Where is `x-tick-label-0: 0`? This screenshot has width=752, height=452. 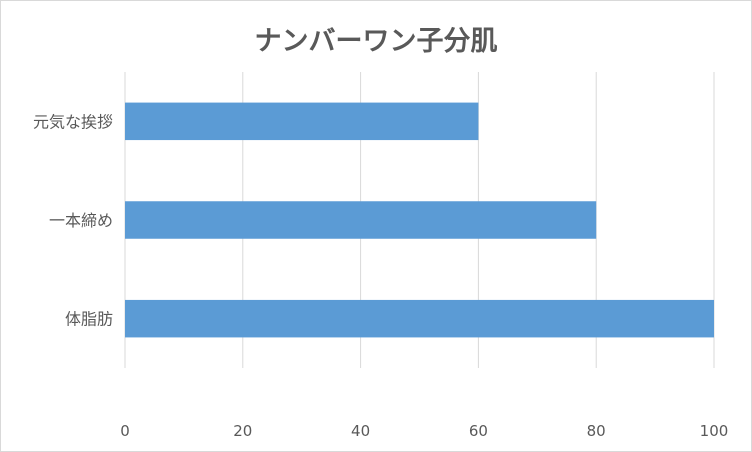
x-tick-label-0: 0 is located at coordinates (125, 431).